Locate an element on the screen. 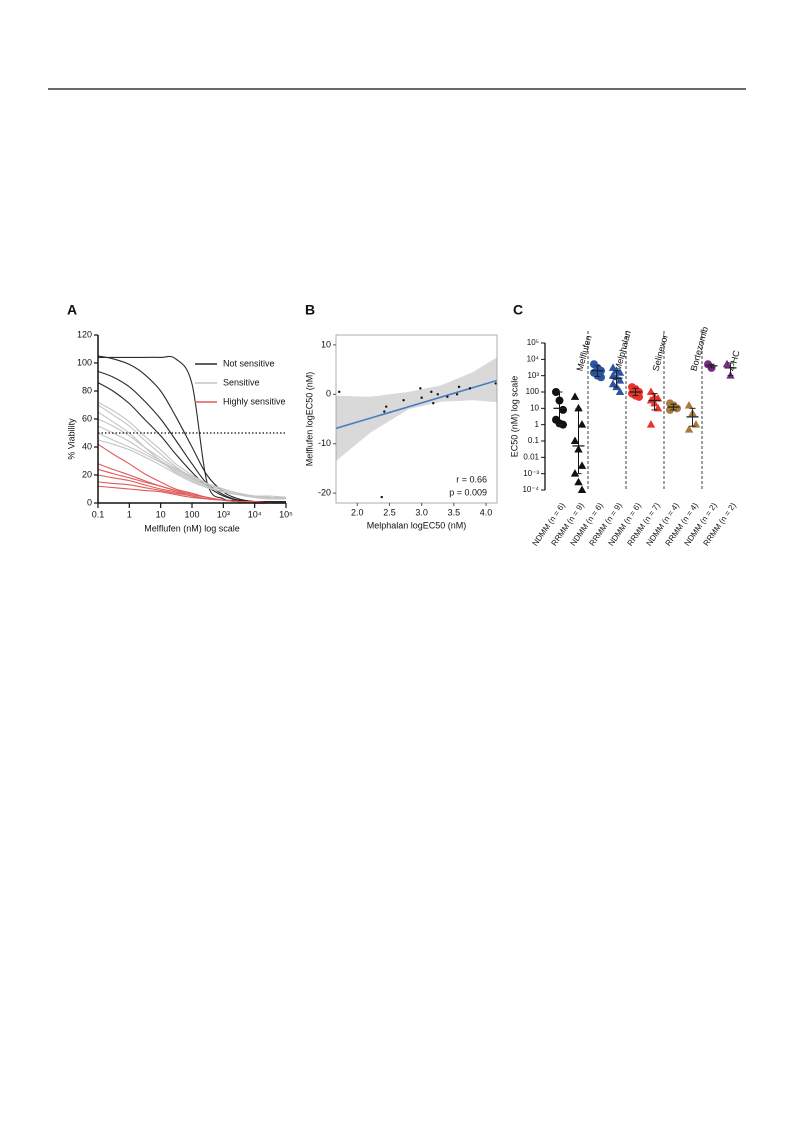 This screenshot has height=1121, width=793. legend-label: Not sensitive is located at coordinates (249, 363).